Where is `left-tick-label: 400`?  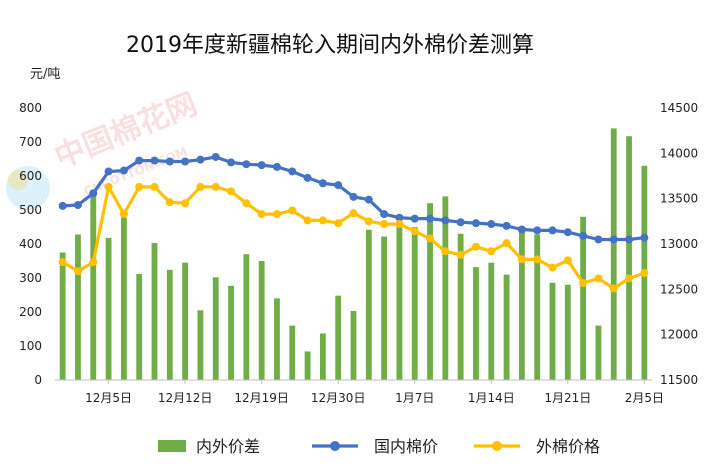
left-tick-label: 400 is located at coordinates (30, 244).